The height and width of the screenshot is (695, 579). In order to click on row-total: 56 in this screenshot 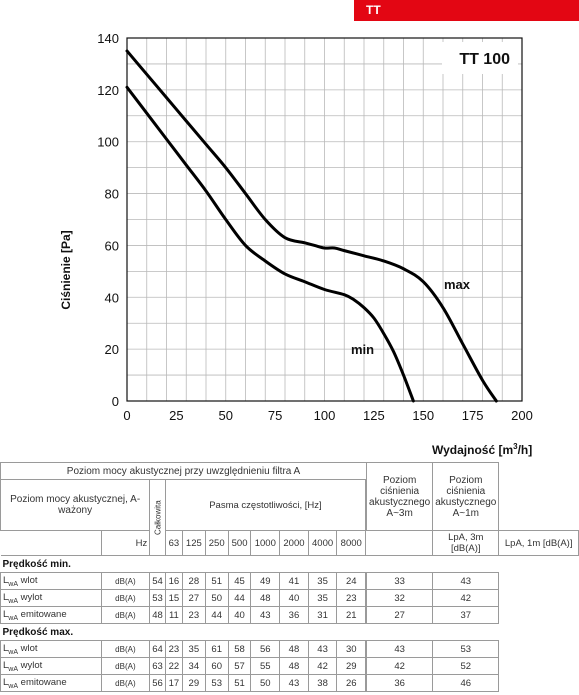, I will do `click(157, 683)`.